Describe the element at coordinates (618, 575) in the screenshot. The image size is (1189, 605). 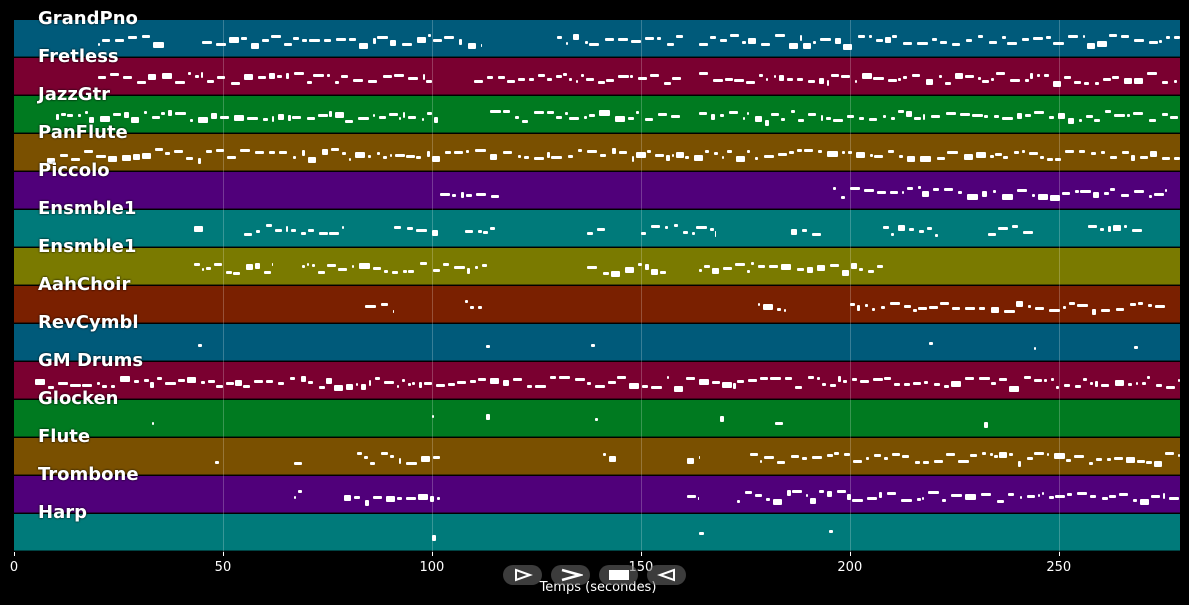
I see `stop-button` at that location.